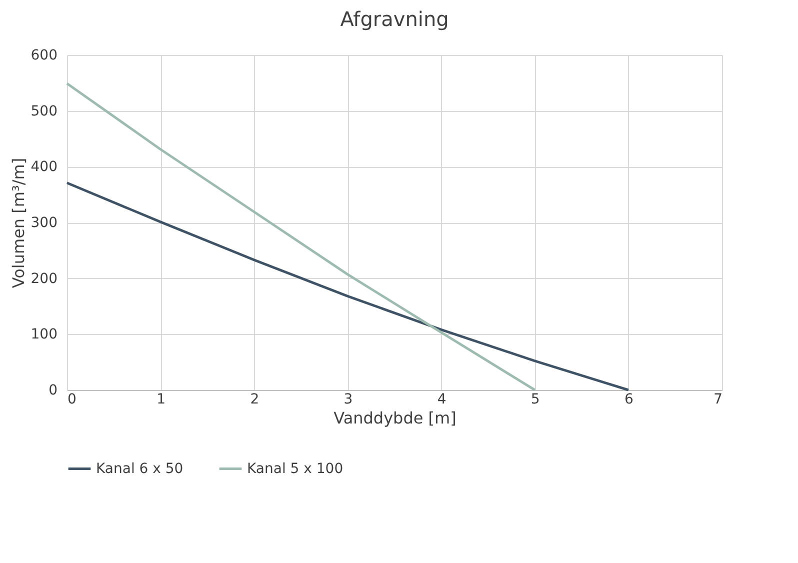 This screenshot has height=563, width=798. I want to click on x-tick-label: 6, so click(629, 400).